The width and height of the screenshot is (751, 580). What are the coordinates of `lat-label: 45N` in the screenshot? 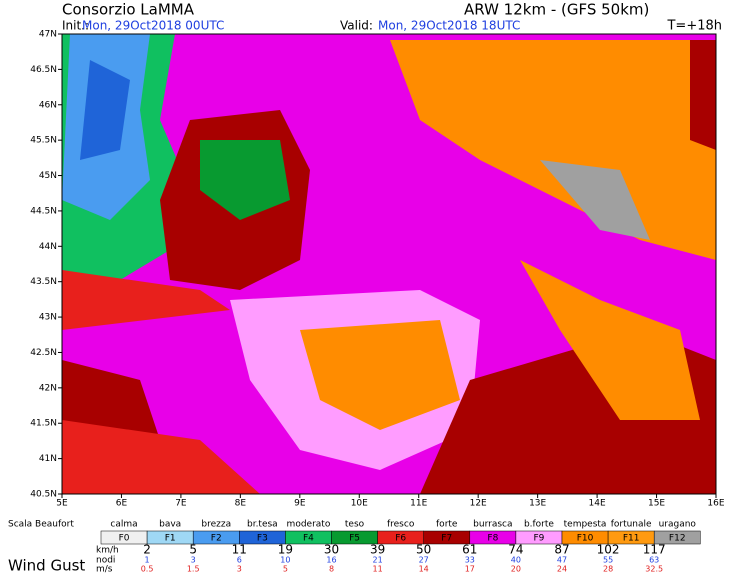 It's located at (48, 176).